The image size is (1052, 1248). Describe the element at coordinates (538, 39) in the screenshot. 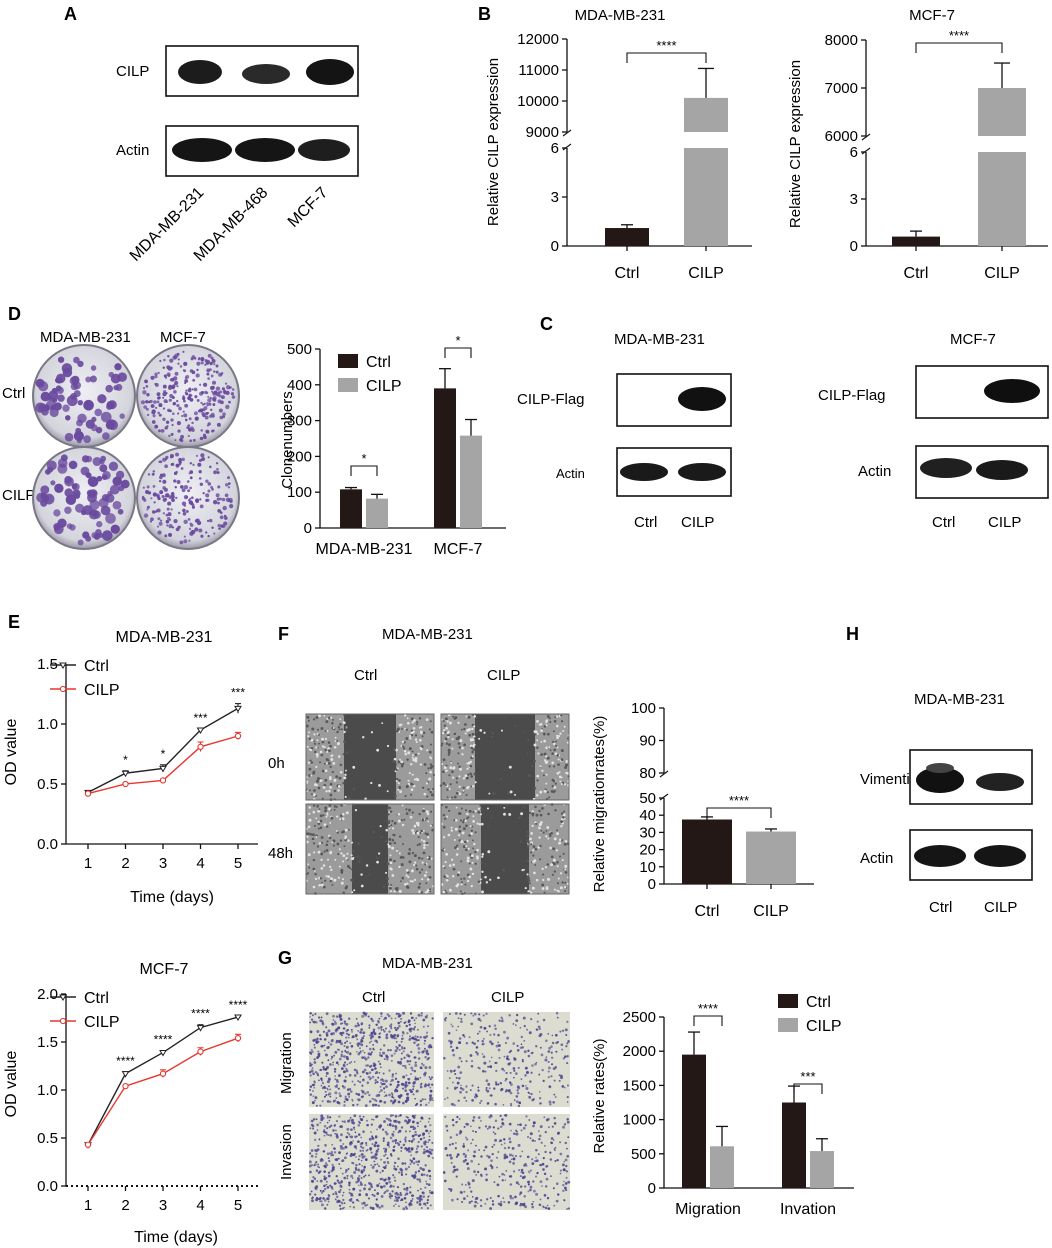

I see `chart-b1-ytick-label-12000: 12000` at that location.